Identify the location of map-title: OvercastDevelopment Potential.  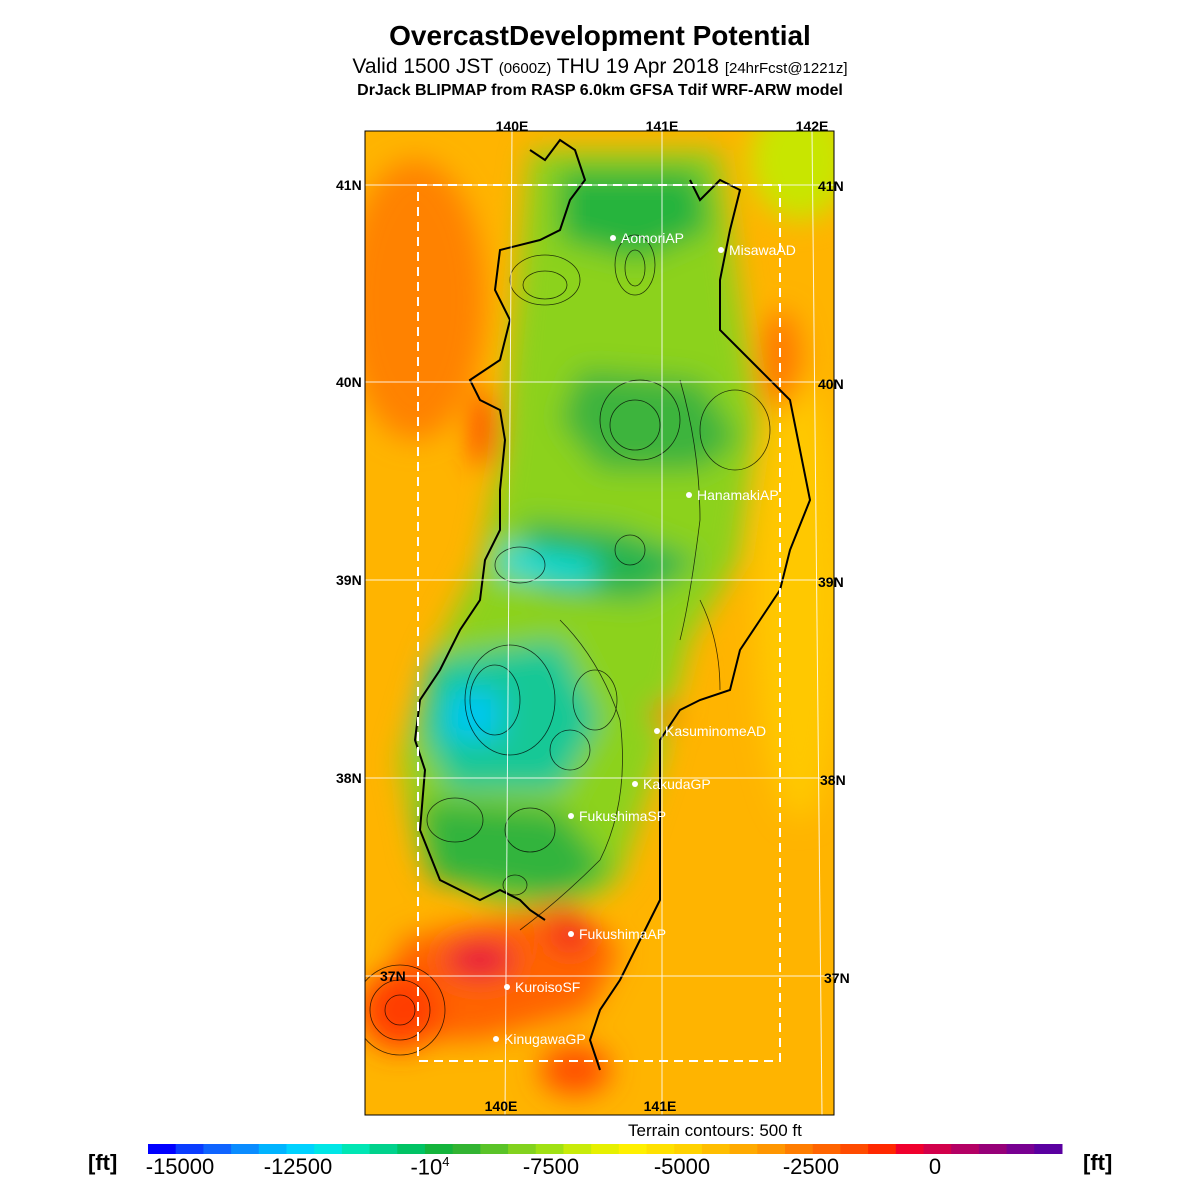
(600, 35).